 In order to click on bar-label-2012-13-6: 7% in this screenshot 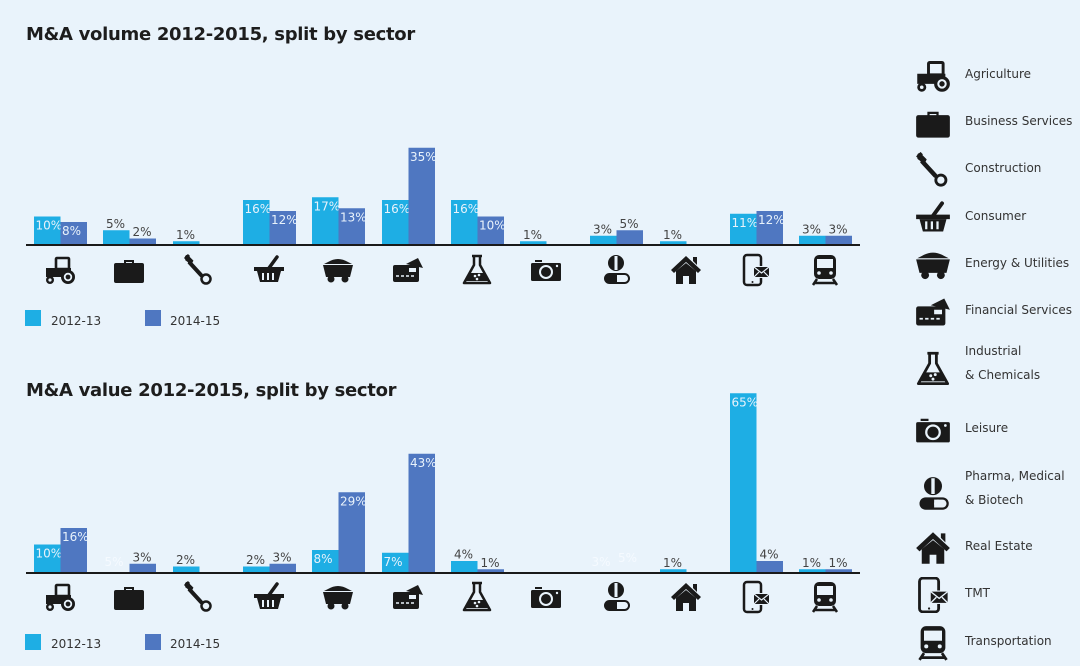, I will do `click(393, 562)`.